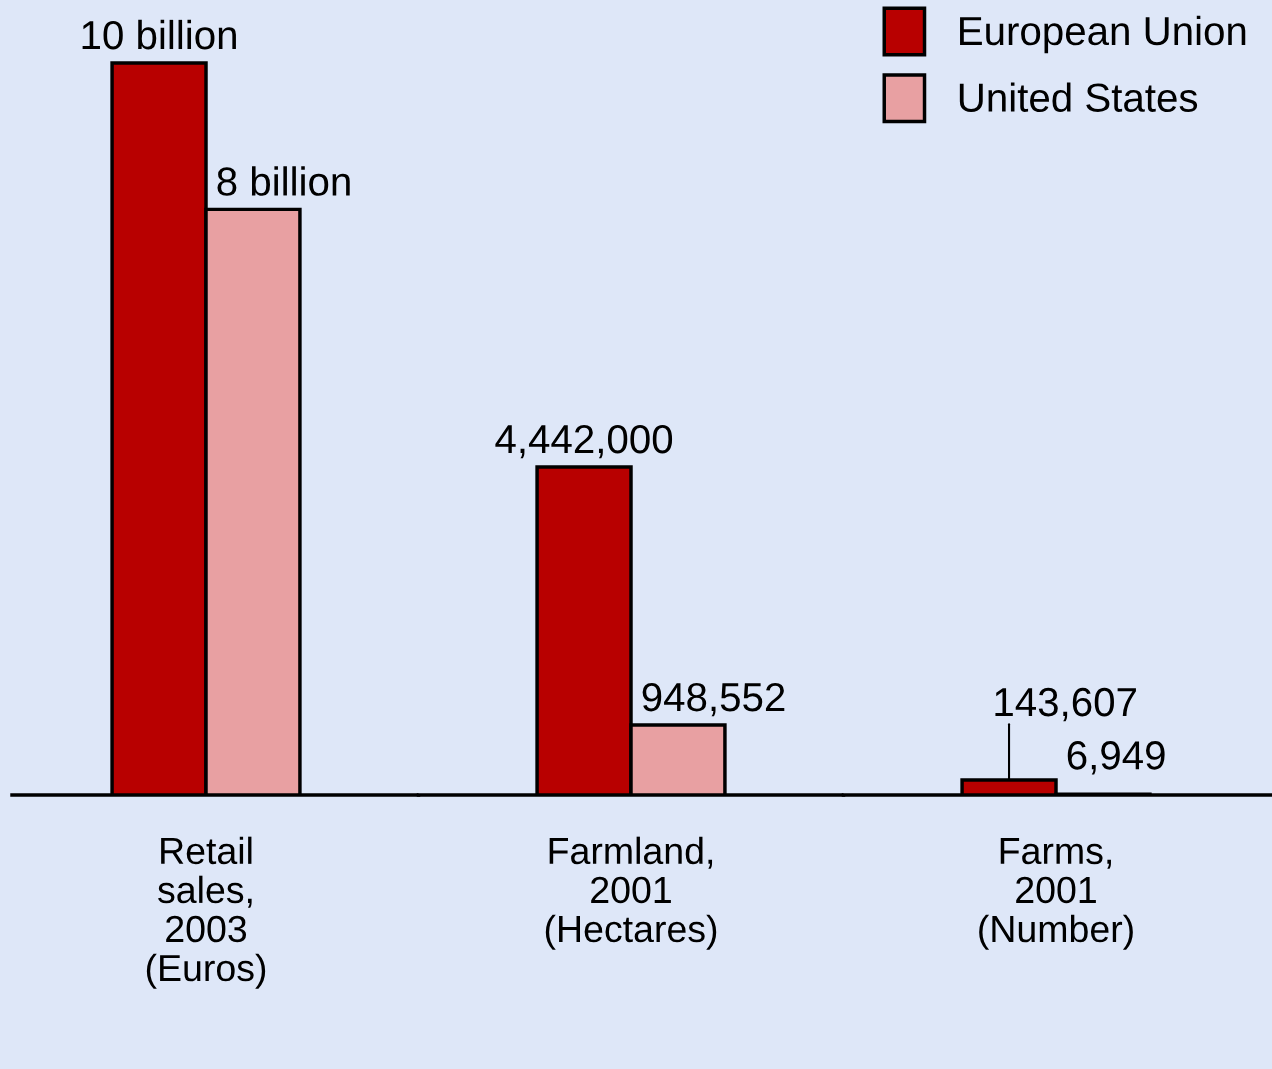 The image size is (1272, 1069). I want to click on x-tick-label: Farms, 2001 (Number), so click(1056, 894).